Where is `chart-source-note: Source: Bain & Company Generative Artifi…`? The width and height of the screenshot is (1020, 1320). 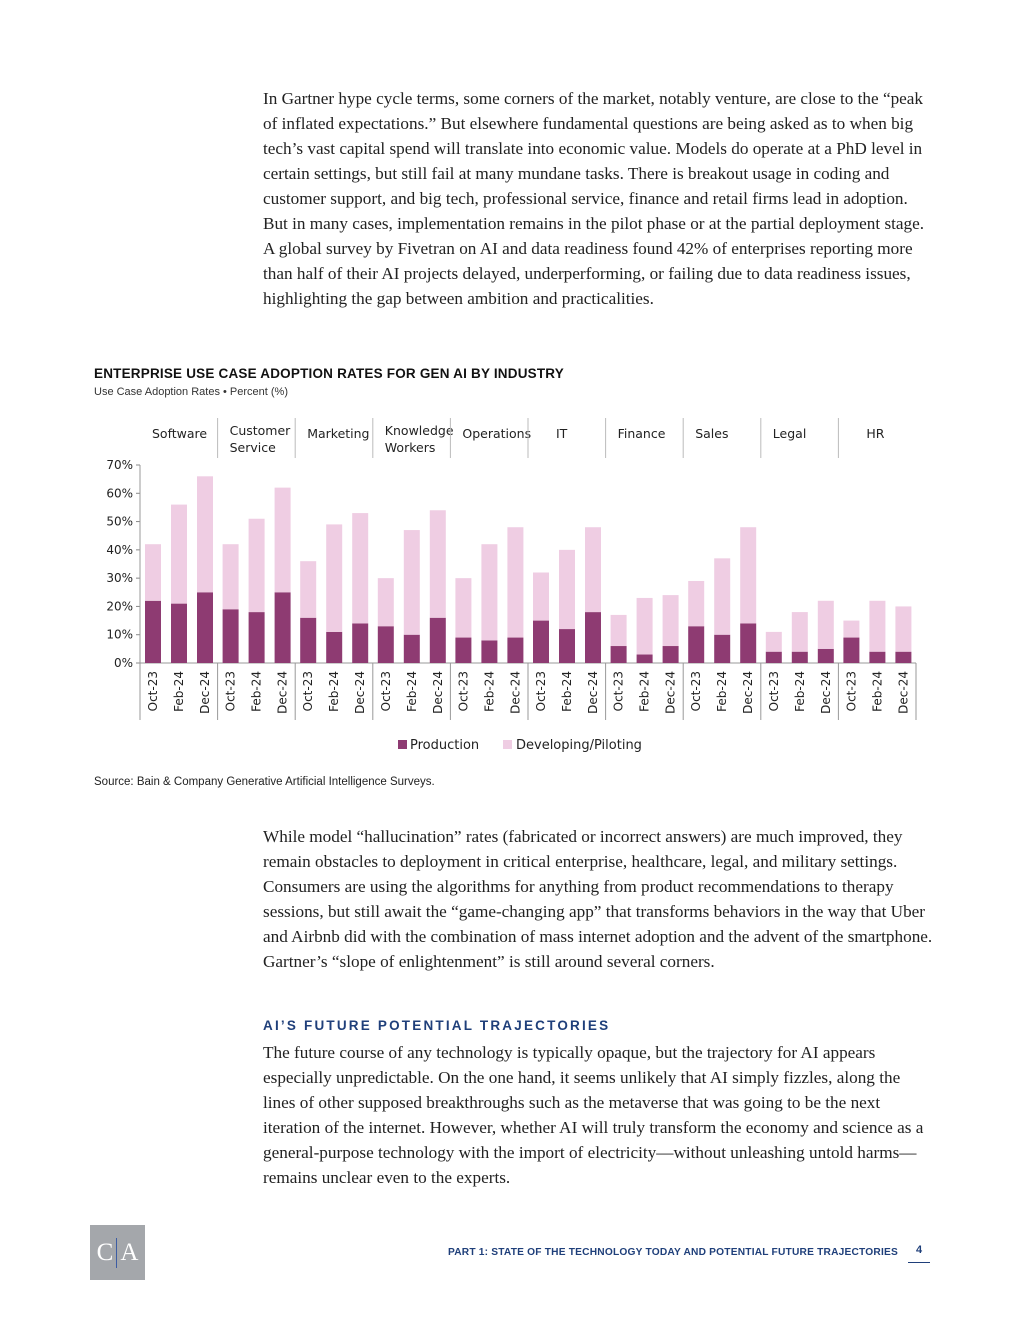 chart-source-note: Source: Bain & Company Generative Artifi… is located at coordinates (264, 782).